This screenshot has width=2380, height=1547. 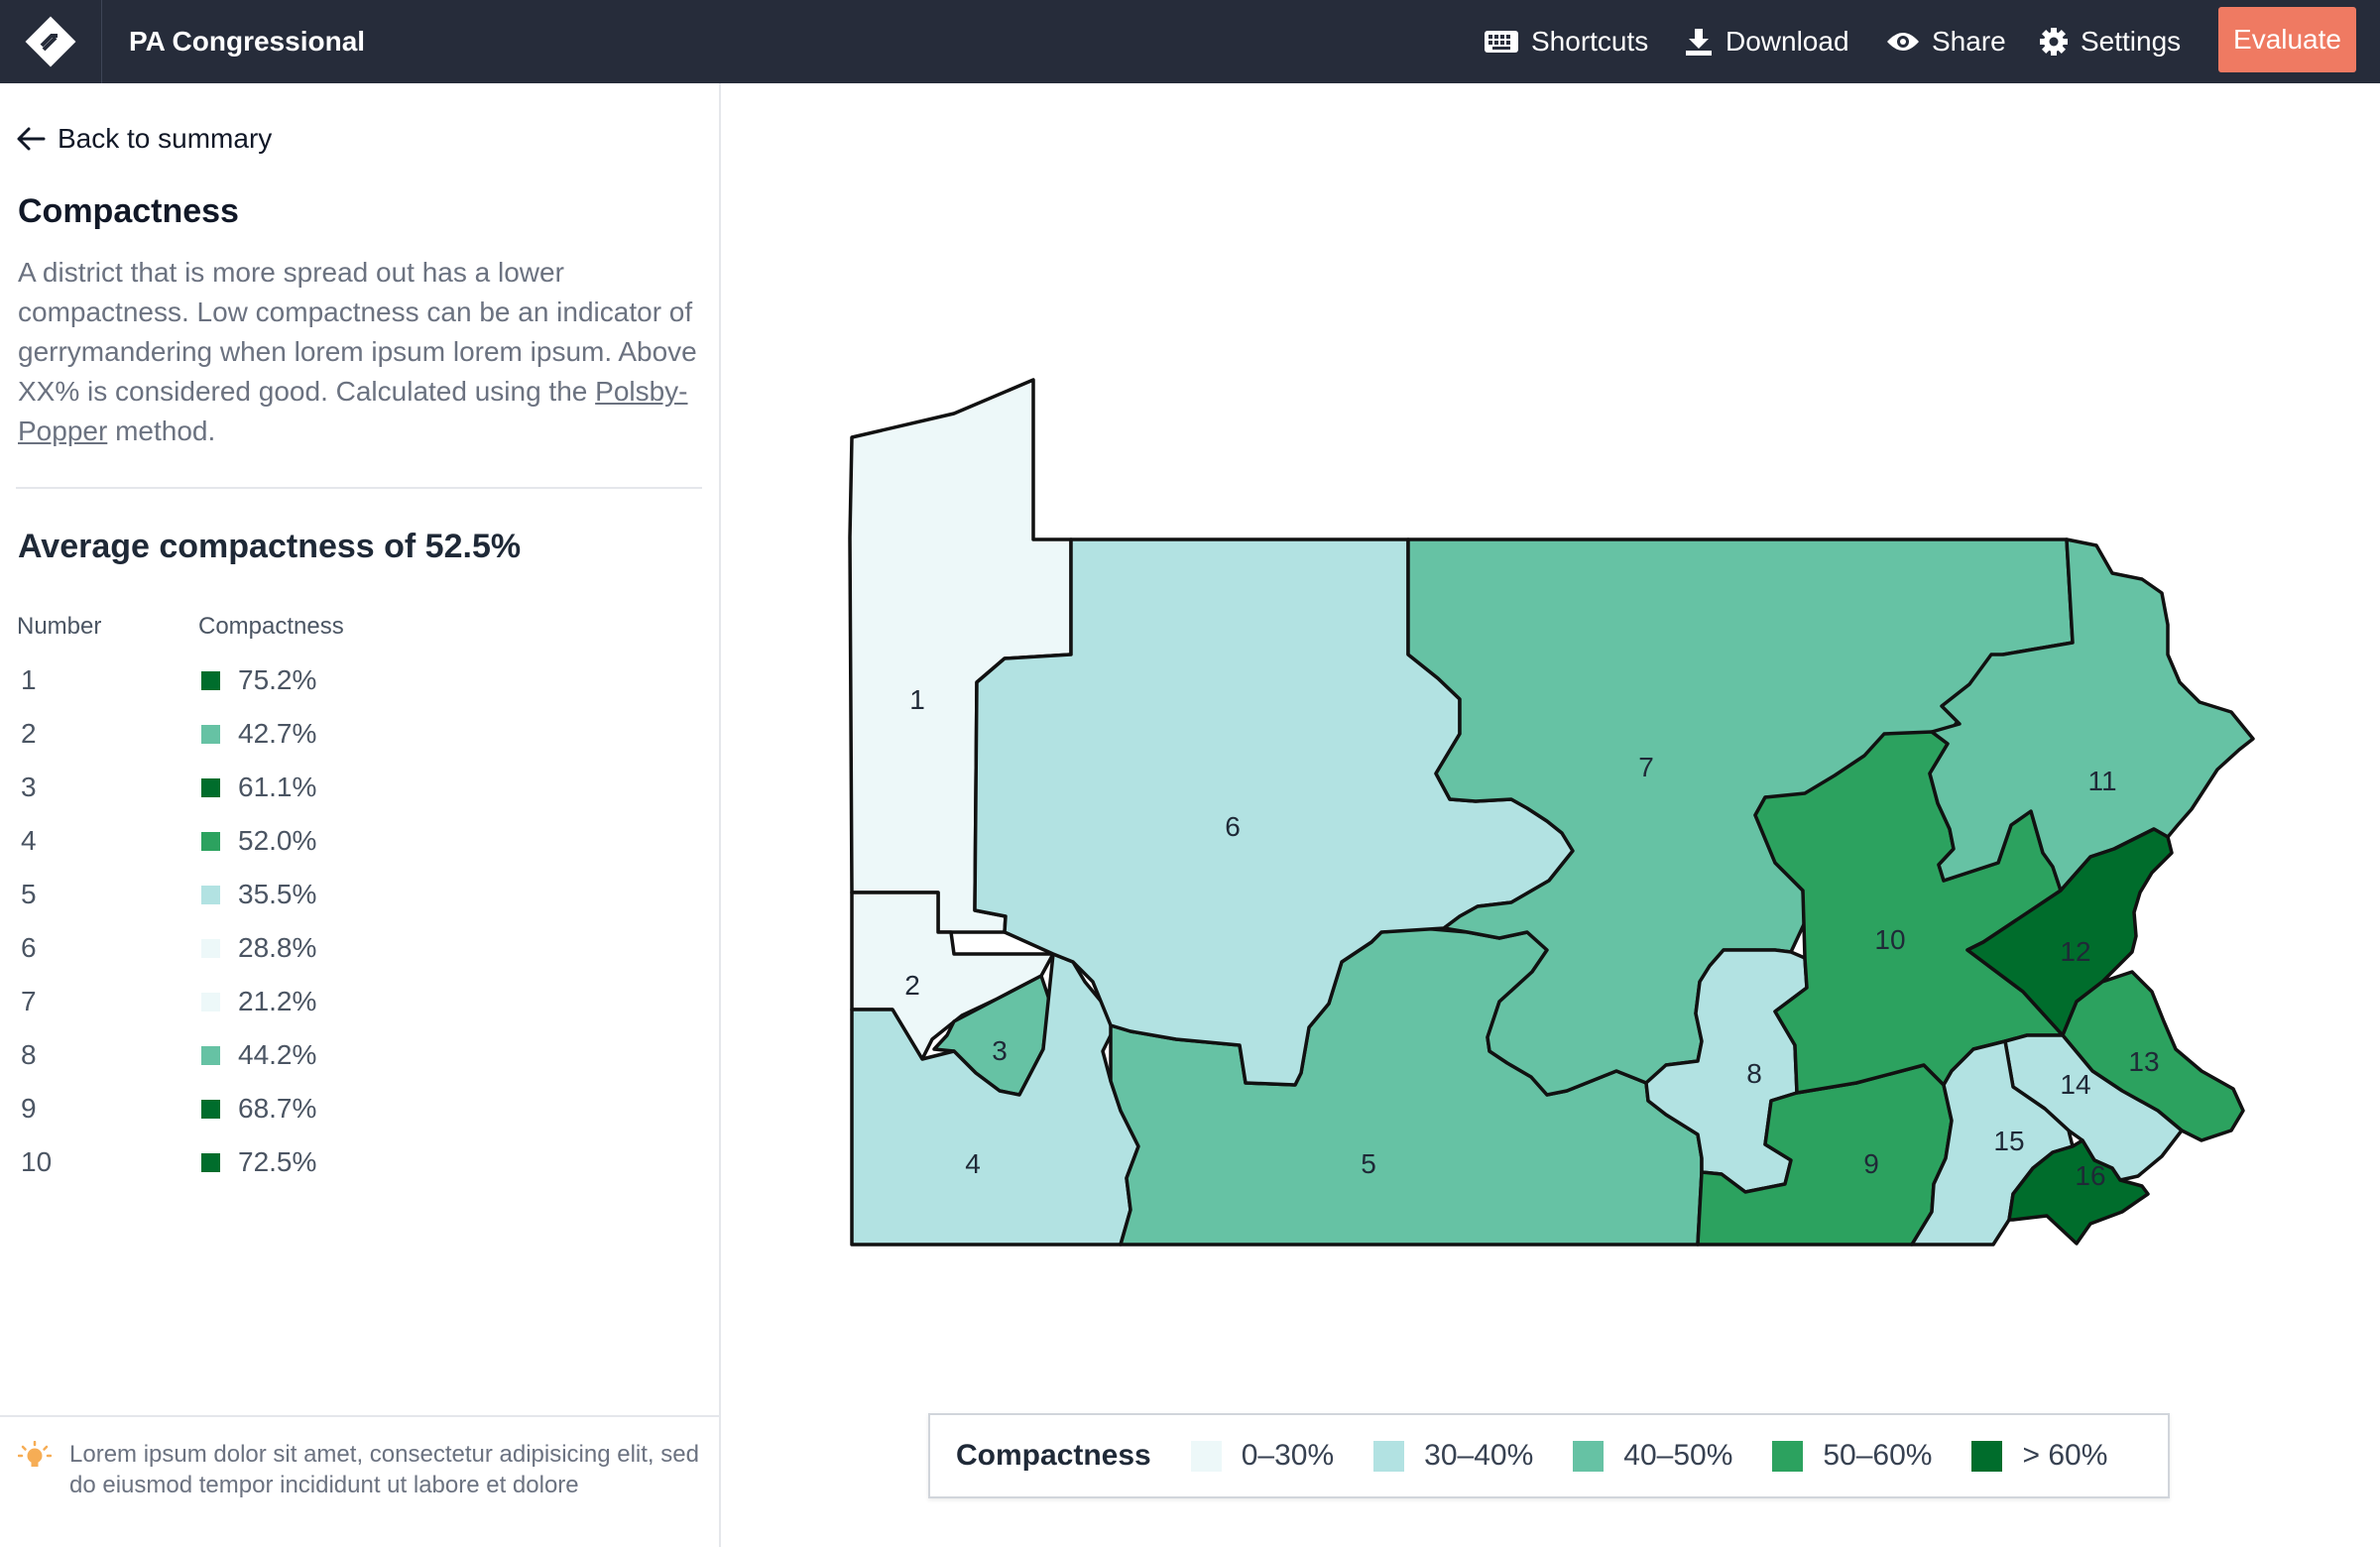 I want to click on legend-label: 50–60%, so click(x=1878, y=1455).